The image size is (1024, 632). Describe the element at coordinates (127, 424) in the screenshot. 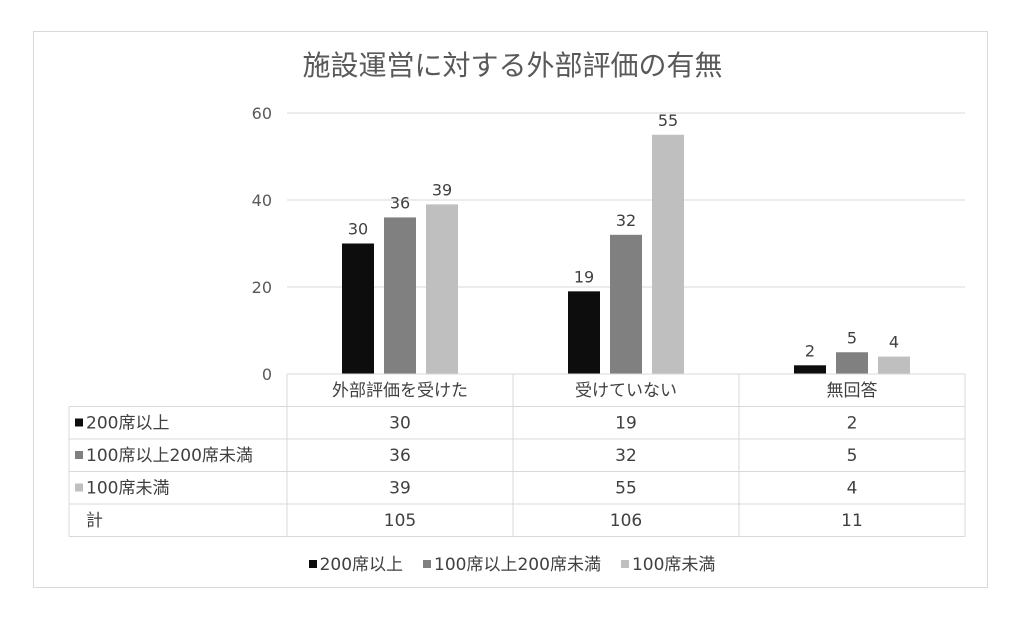

I see `table-row-label: 200席以上` at that location.